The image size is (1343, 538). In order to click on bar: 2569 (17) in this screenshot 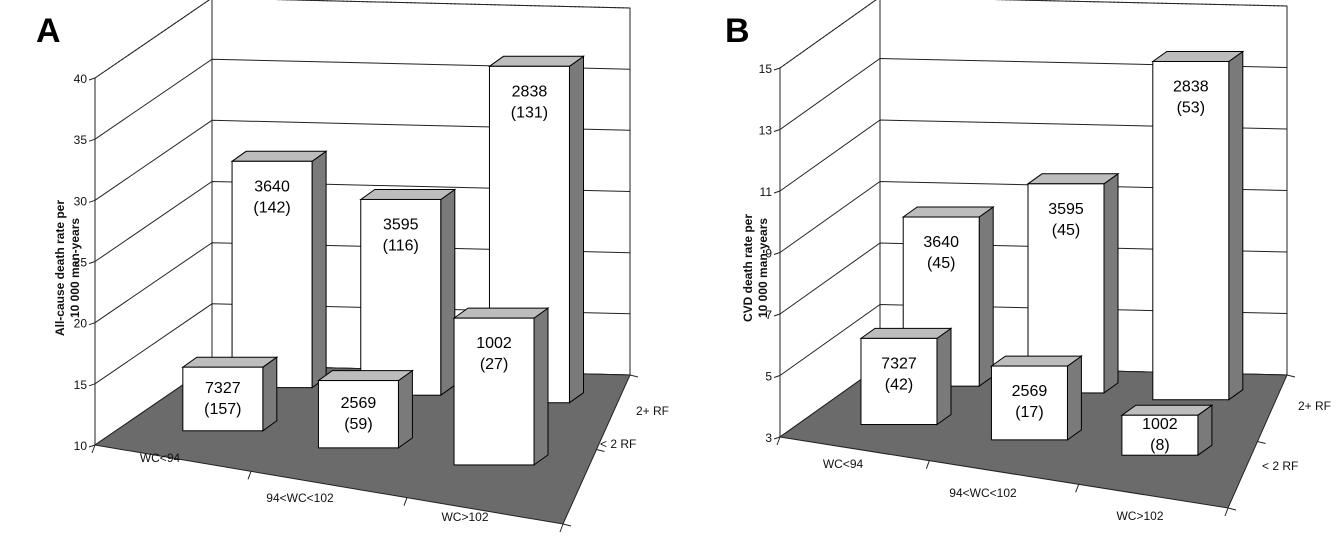, I will do `click(1036, 398)`.